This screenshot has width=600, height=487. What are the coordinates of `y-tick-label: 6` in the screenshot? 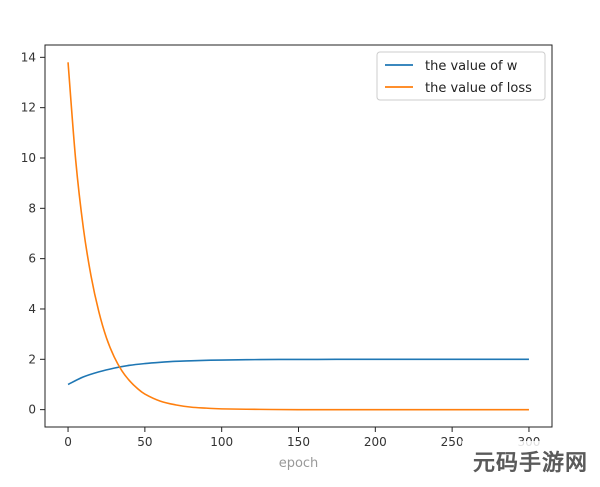 It's located at (32, 259).